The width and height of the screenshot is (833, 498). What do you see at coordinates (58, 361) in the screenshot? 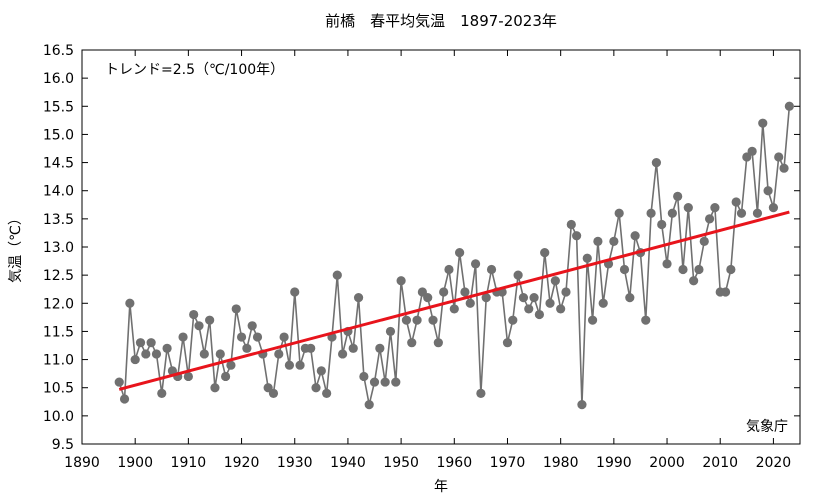
I see `y-tick-label: 11.0` at bounding box center [58, 361].